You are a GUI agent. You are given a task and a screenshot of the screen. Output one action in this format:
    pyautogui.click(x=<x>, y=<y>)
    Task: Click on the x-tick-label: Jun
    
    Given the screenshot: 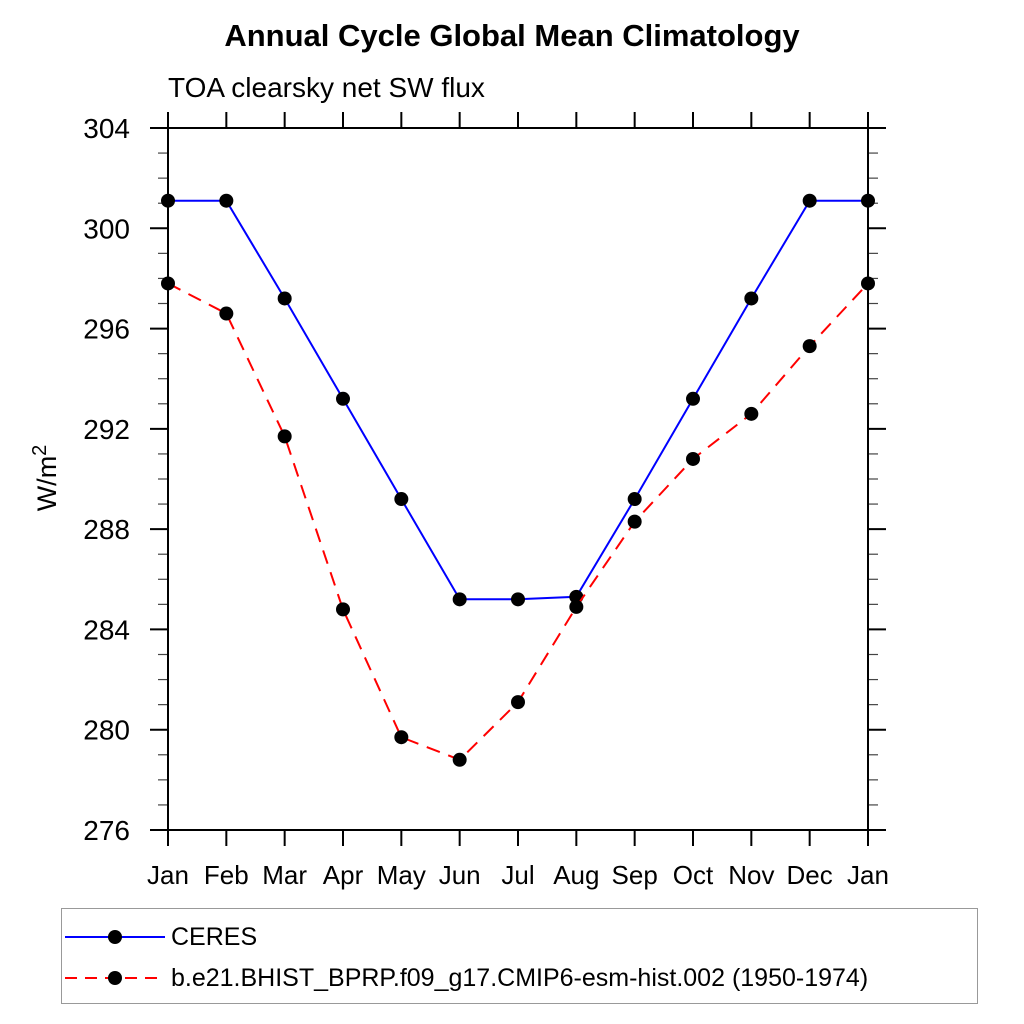 What is the action you would take?
    pyautogui.click(x=460, y=875)
    